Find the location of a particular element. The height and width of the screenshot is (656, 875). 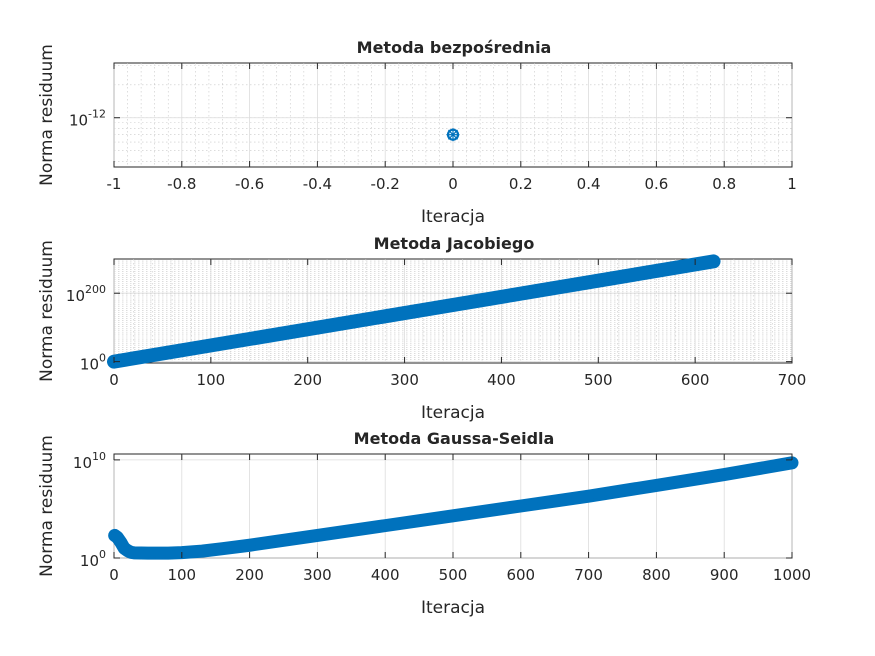

x-tick-label: 1000 is located at coordinates (792, 575).